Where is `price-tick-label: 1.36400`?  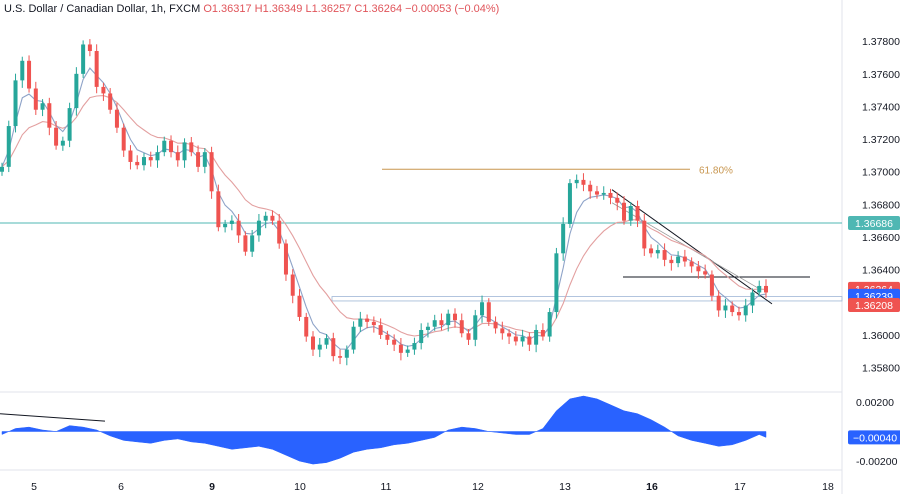
price-tick-label: 1.36400 is located at coordinates (881, 271).